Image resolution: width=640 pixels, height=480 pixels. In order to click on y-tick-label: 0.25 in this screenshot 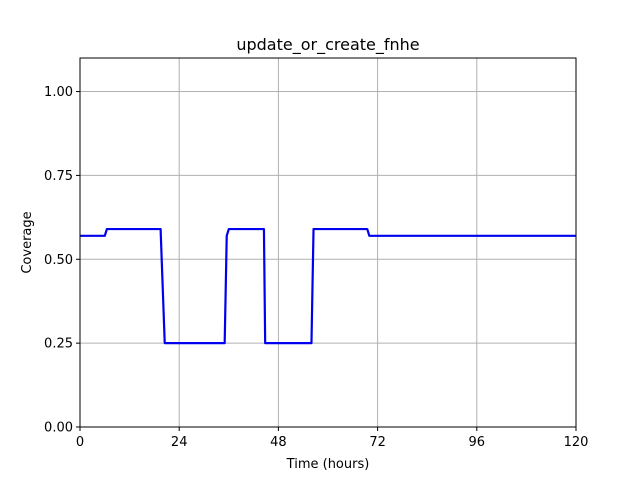, I will do `click(58, 344)`.